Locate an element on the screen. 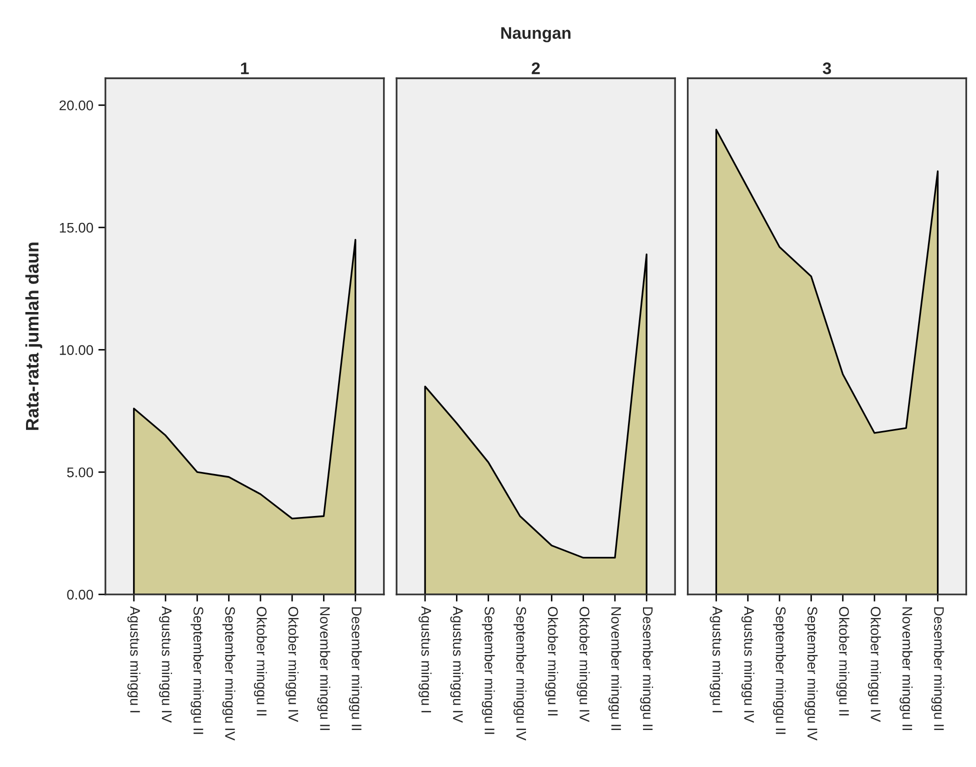  y-axis-title: Rata-rata jumlah daun is located at coordinates (33, 336).